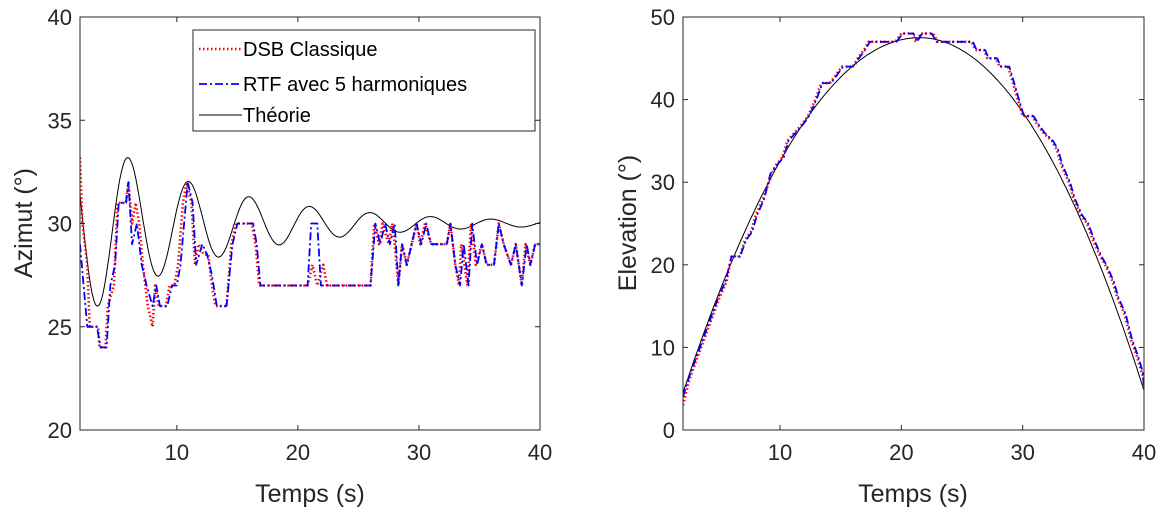 This screenshot has height=511, width=1163. Describe the element at coordinates (177, 452) in the screenshot. I see `azimut-x-tick-label: 10` at that location.